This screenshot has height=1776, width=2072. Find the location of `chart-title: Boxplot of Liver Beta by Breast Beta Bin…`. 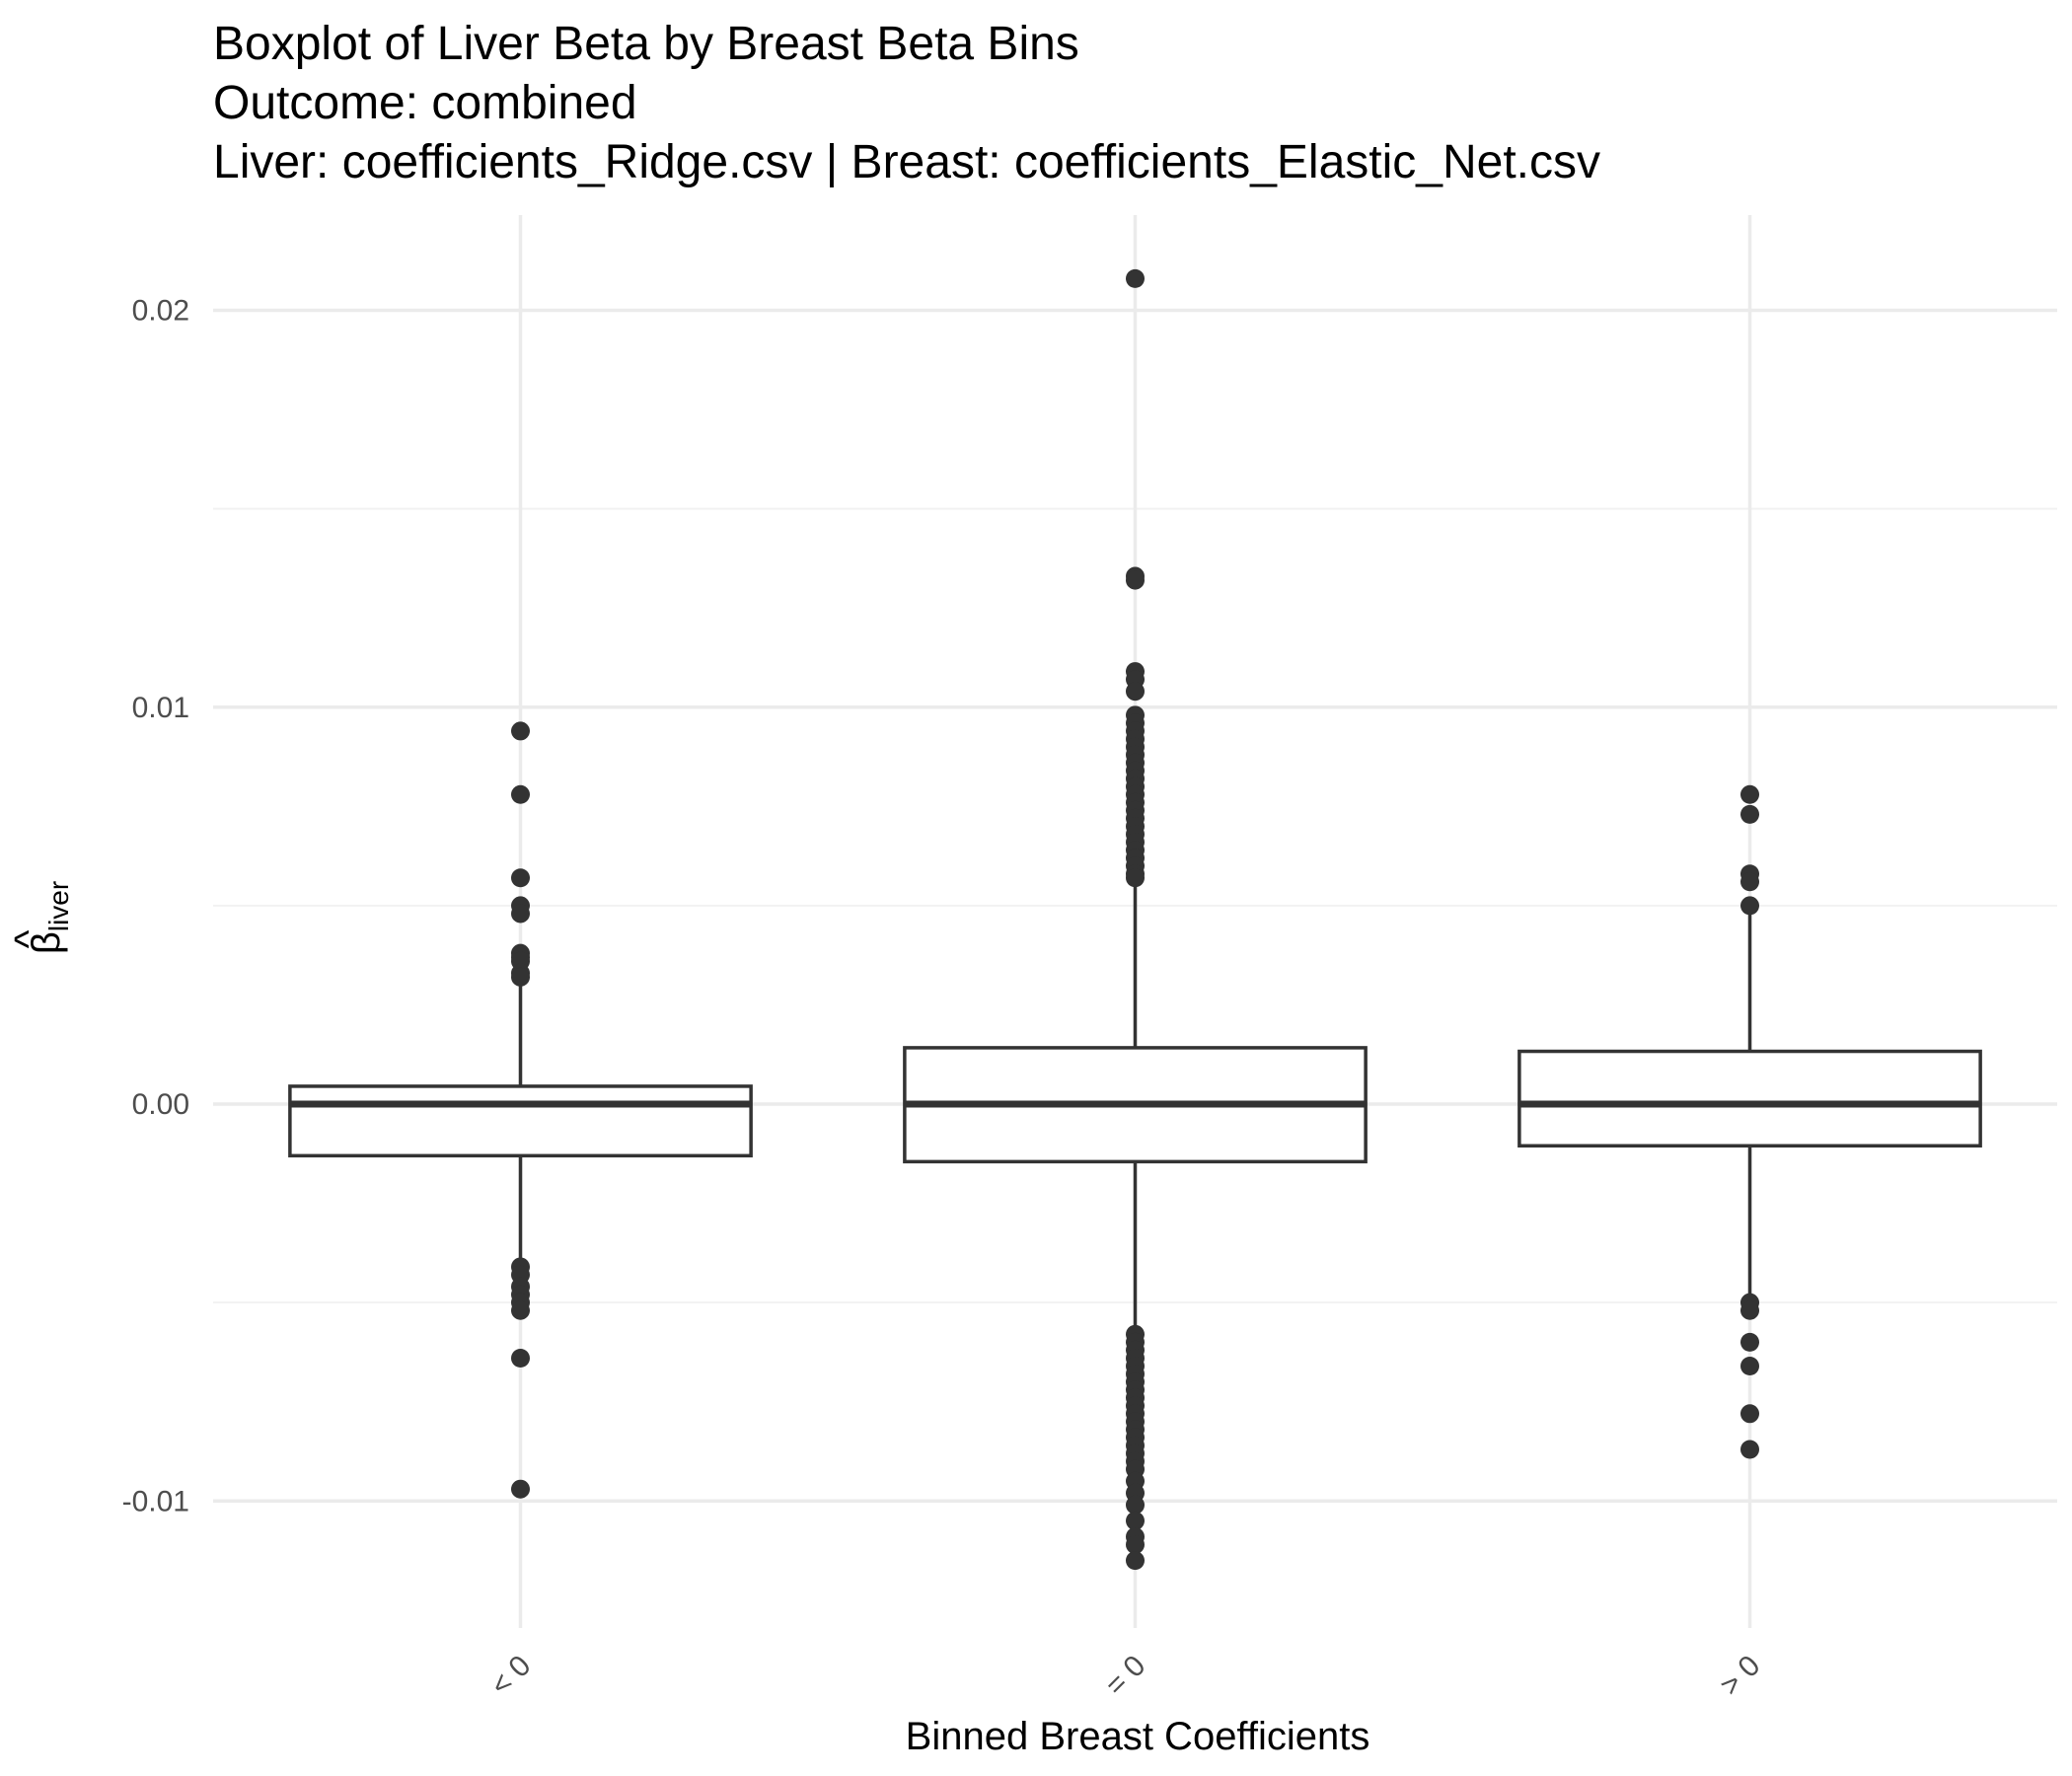

chart-title: Boxplot of Liver Beta by Breast Beta Bin… is located at coordinates (646, 44).